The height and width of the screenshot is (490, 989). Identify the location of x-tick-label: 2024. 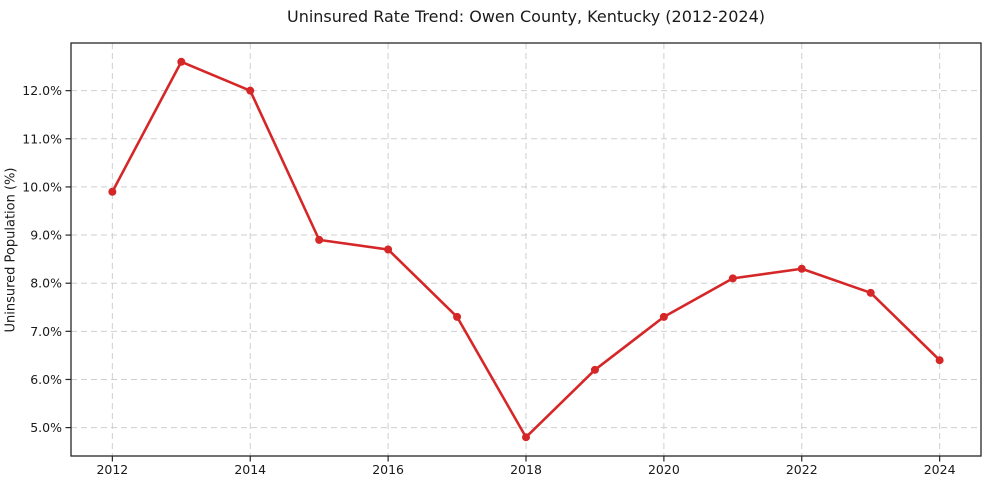
(940, 469).